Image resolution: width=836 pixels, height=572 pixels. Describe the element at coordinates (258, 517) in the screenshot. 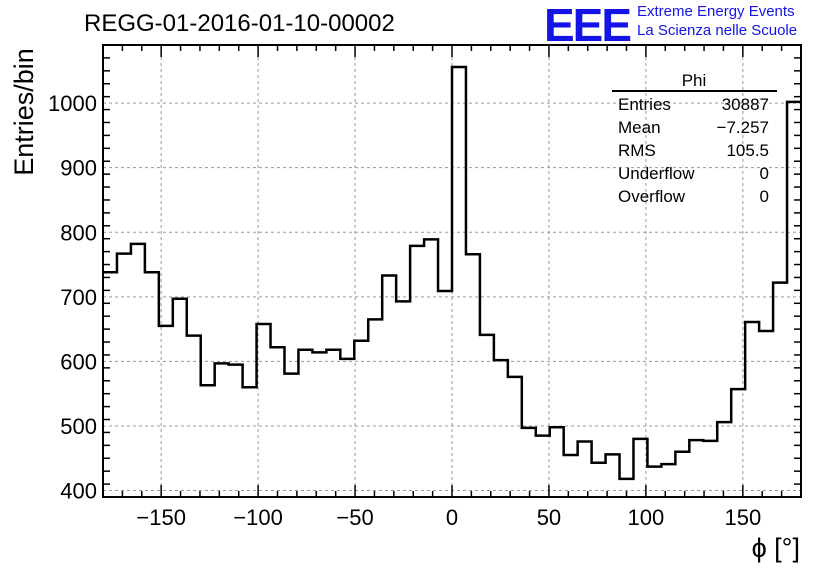

I see `x-tick-label: −100` at that location.